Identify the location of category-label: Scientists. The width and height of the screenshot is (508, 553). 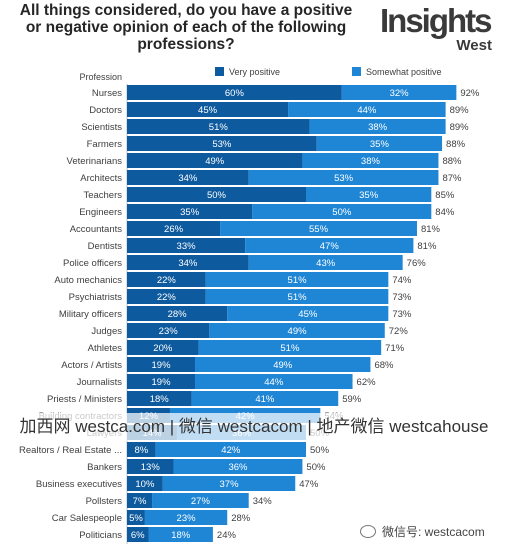
(101, 127).